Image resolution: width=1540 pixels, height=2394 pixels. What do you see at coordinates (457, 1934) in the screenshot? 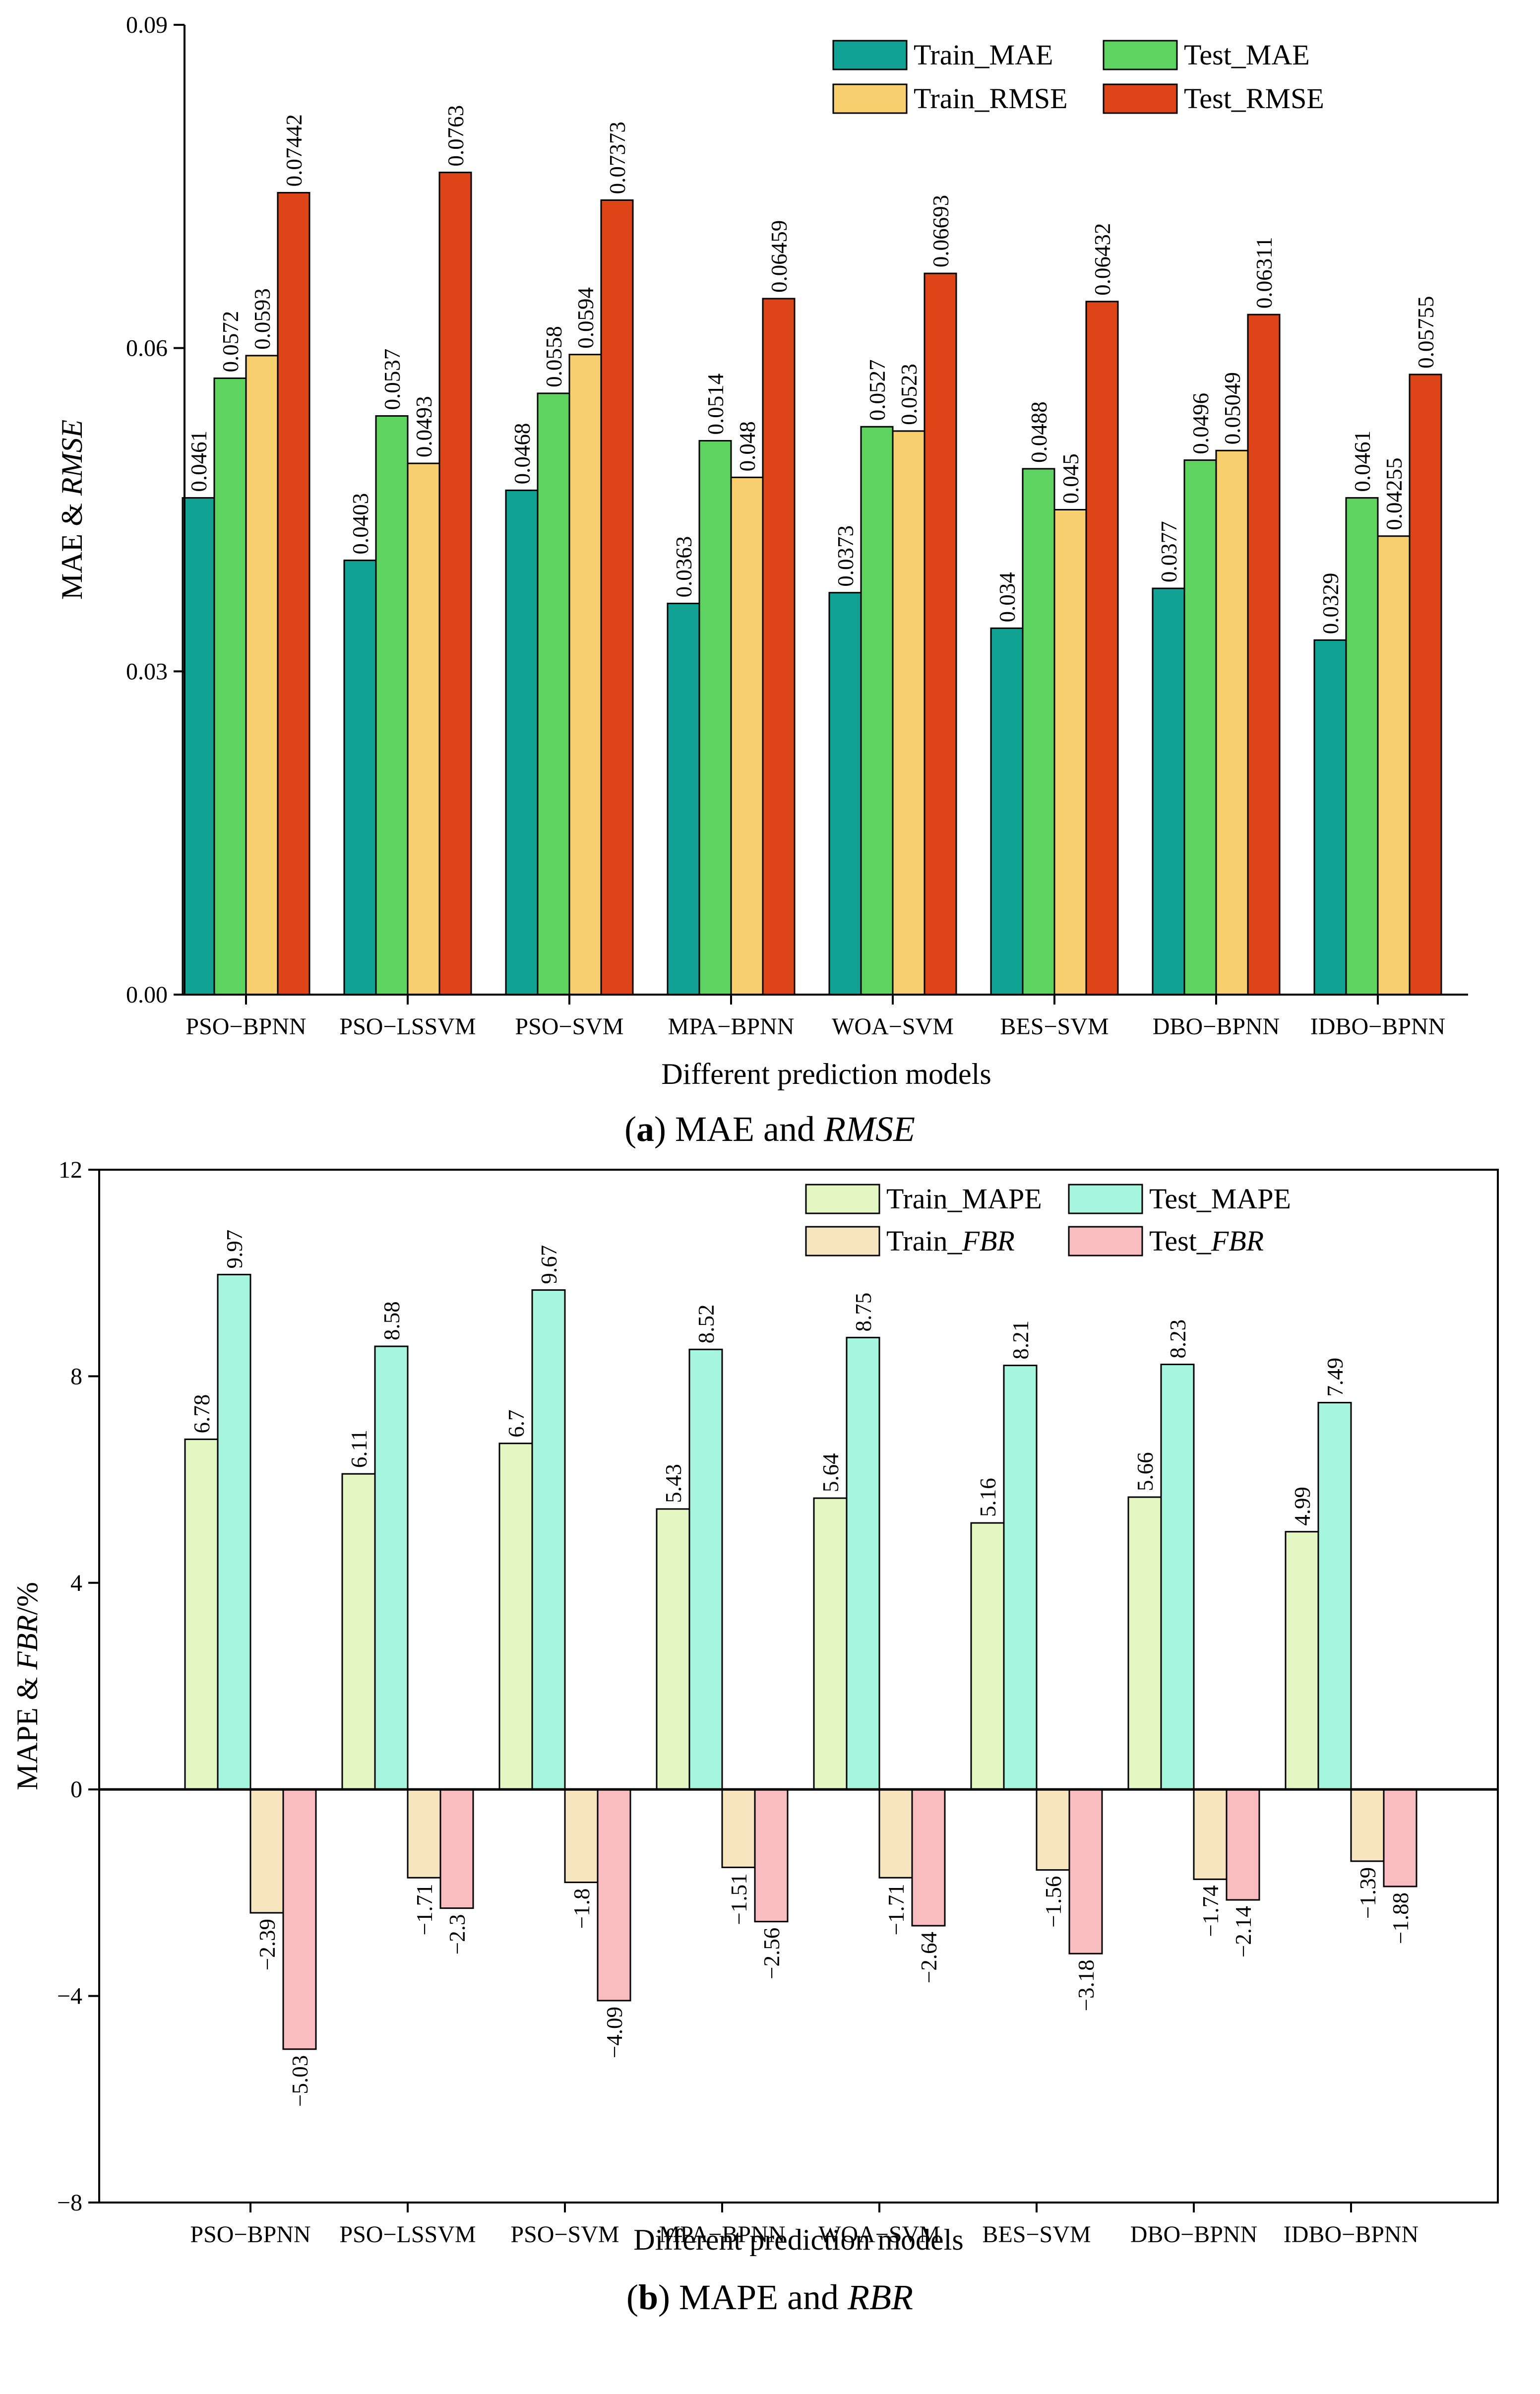
I see `data-label-test-fbr-pso-lssvm: −2.3` at bounding box center [457, 1934].